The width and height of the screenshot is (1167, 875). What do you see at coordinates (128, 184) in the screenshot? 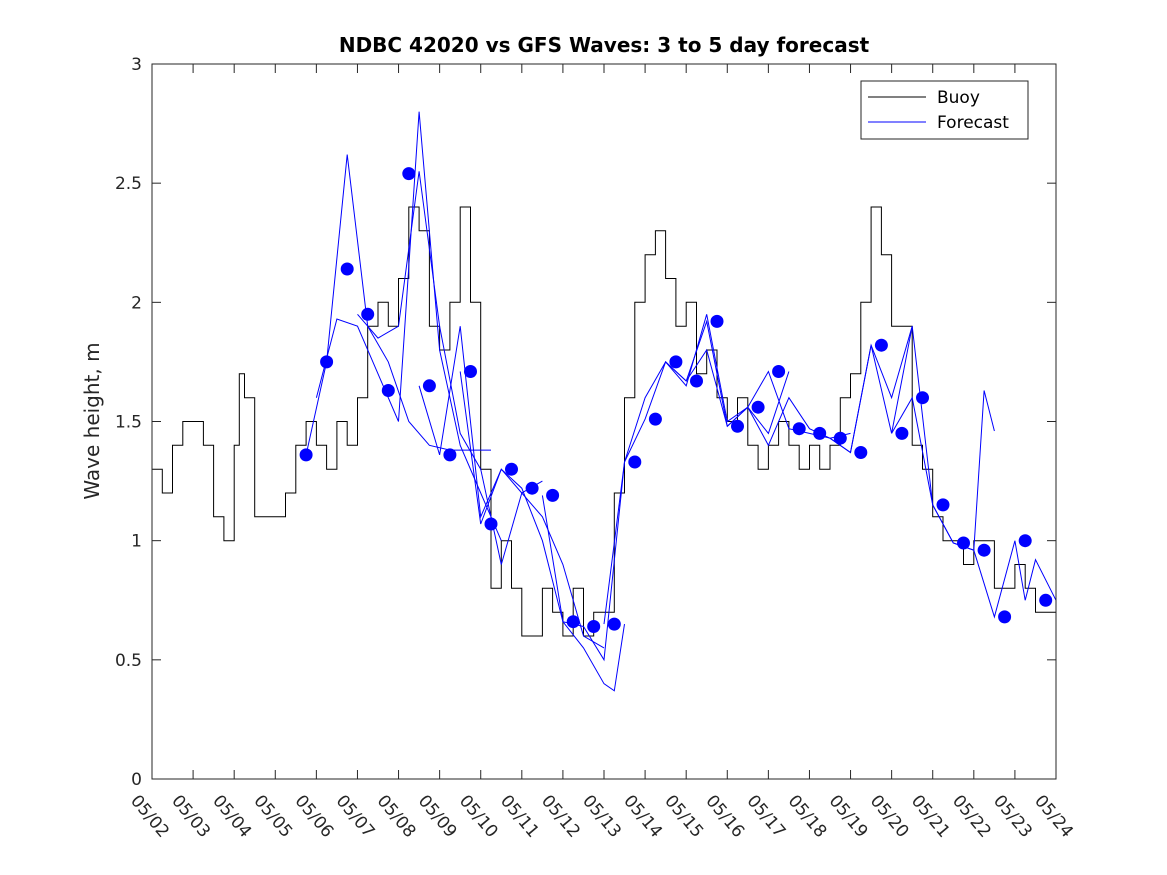
I see `y-tick-label: 2.5` at bounding box center [128, 184].